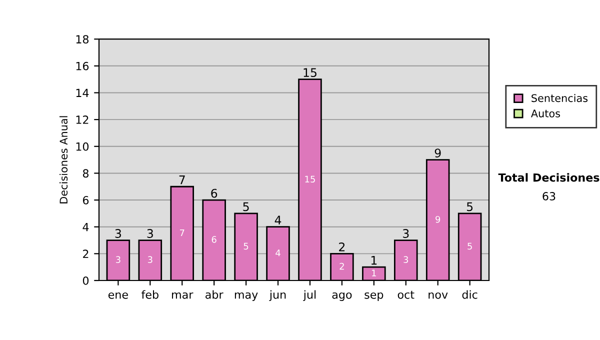  I want to click on x-tick-label: sep, so click(374, 296).